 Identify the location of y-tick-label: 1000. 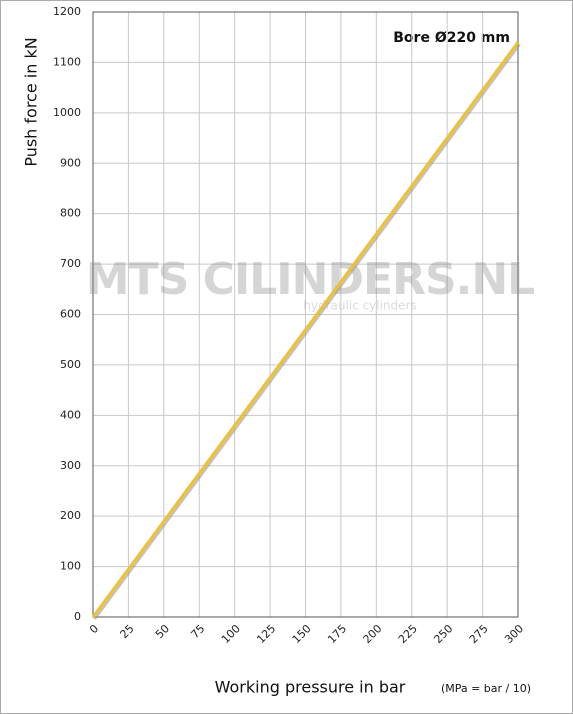
(67, 112).